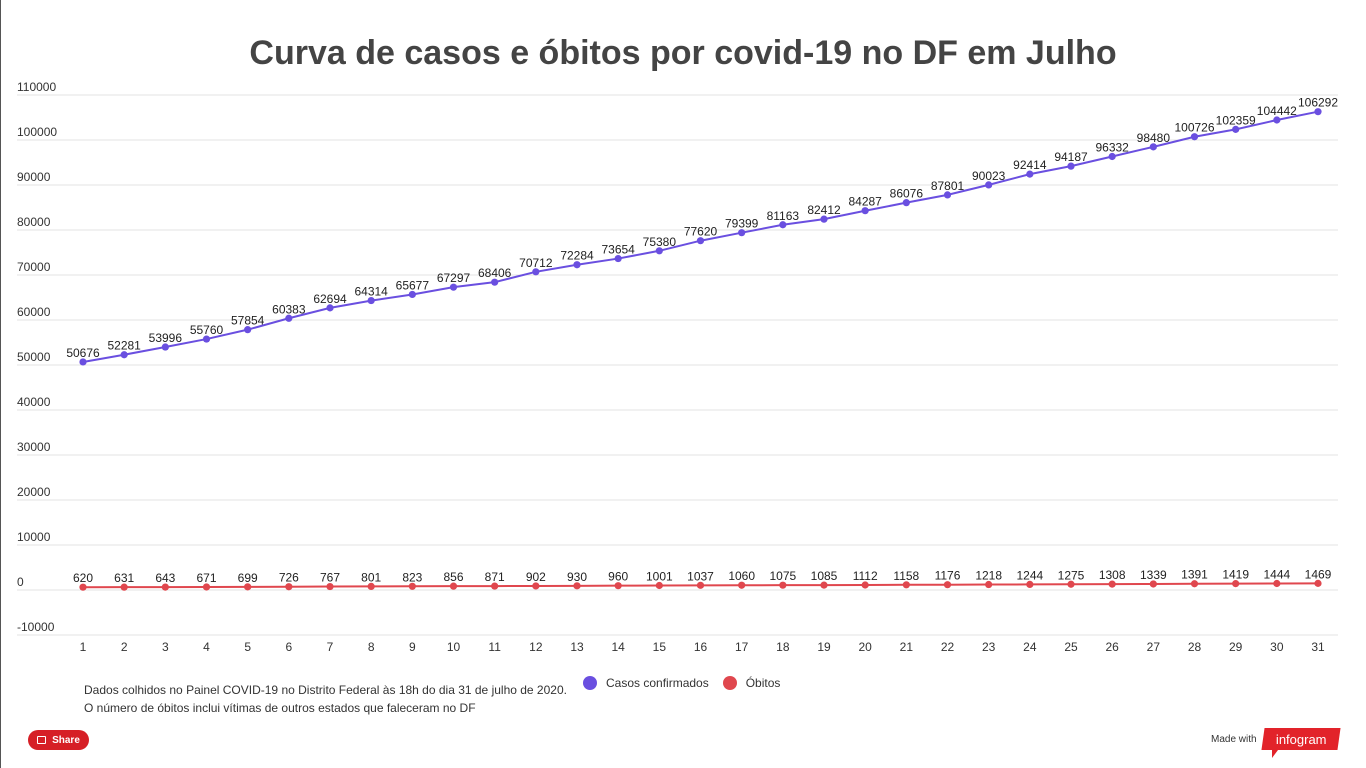 The width and height of the screenshot is (1366, 768). I want to click on data-label: 65677, so click(413, 285).